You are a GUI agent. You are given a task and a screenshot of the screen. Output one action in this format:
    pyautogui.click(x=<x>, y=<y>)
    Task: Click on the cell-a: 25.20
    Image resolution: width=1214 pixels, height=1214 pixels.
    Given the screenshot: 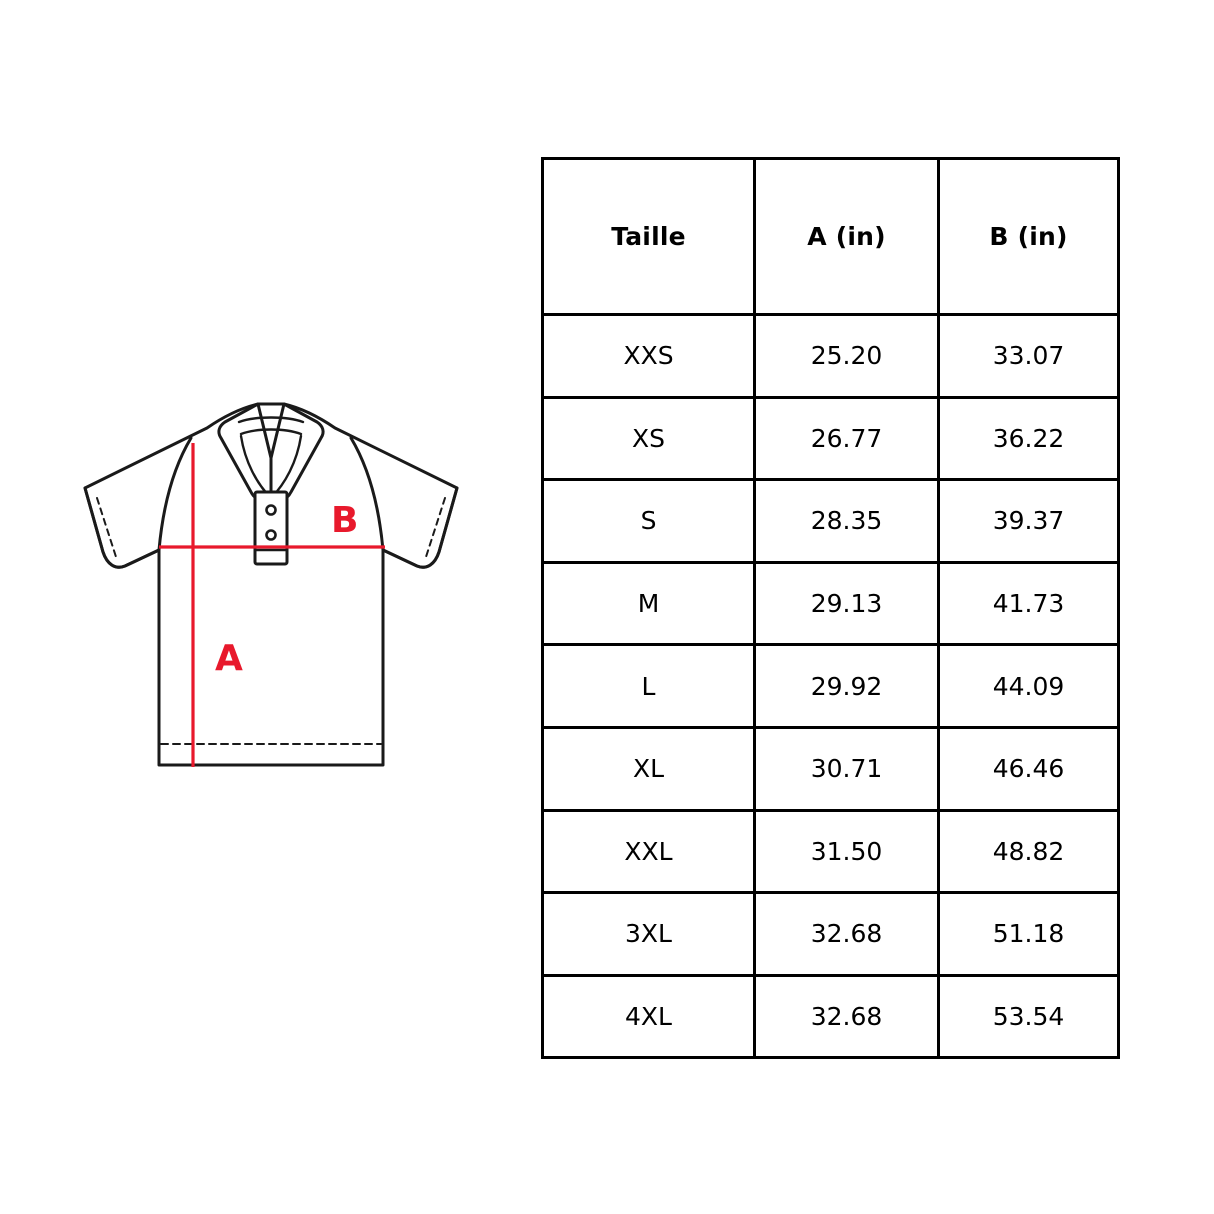 What is the action you would take?
    pyautogui.click(x=846, y=356)
    